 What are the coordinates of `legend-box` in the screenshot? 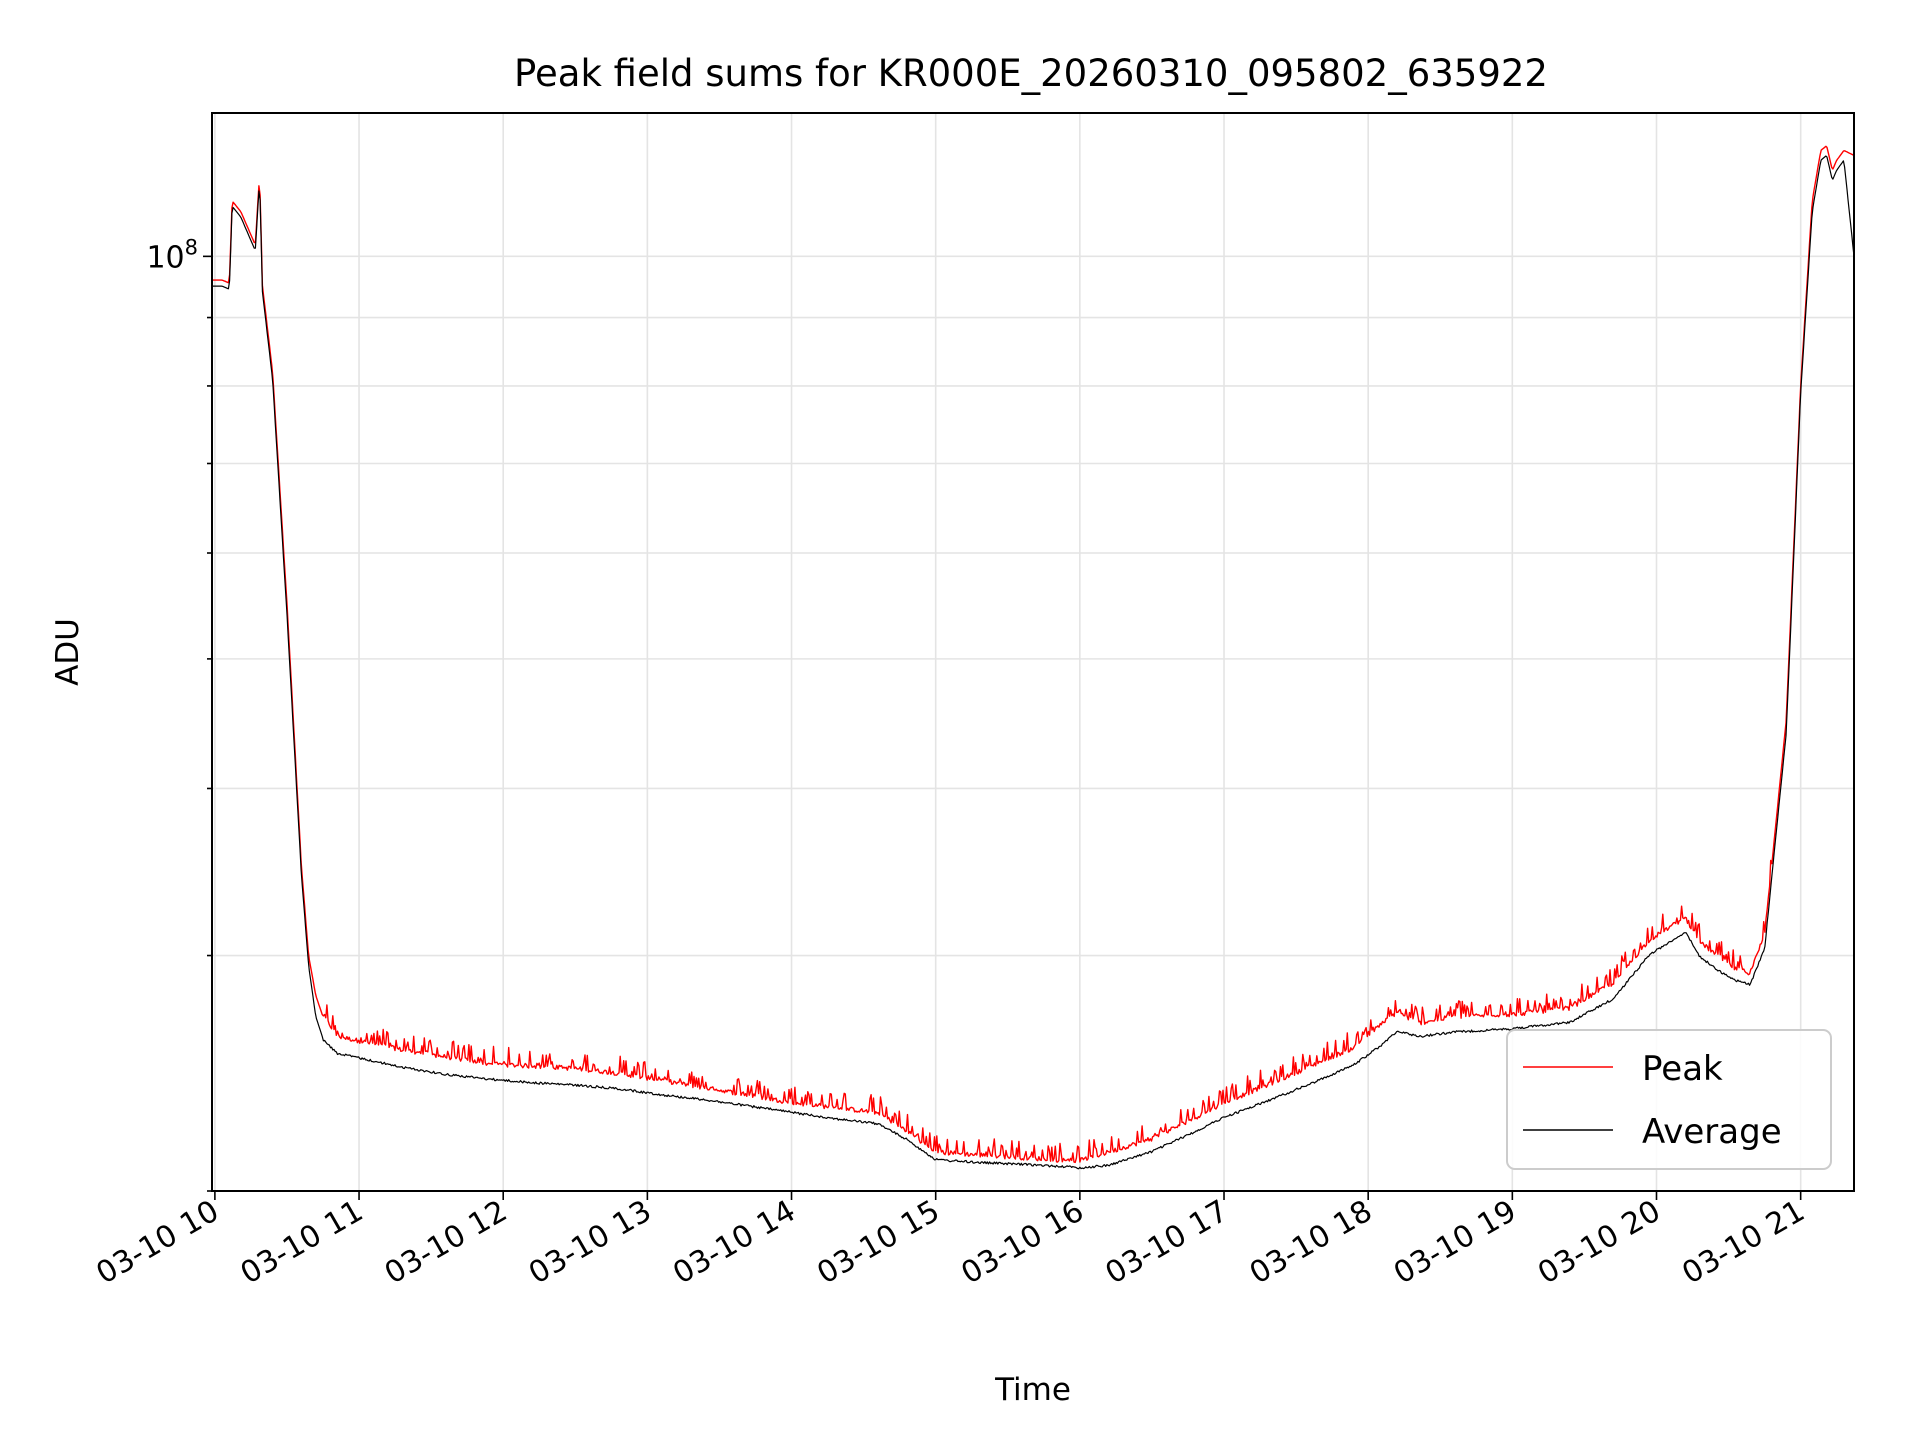 It's located at (1669, 1099).